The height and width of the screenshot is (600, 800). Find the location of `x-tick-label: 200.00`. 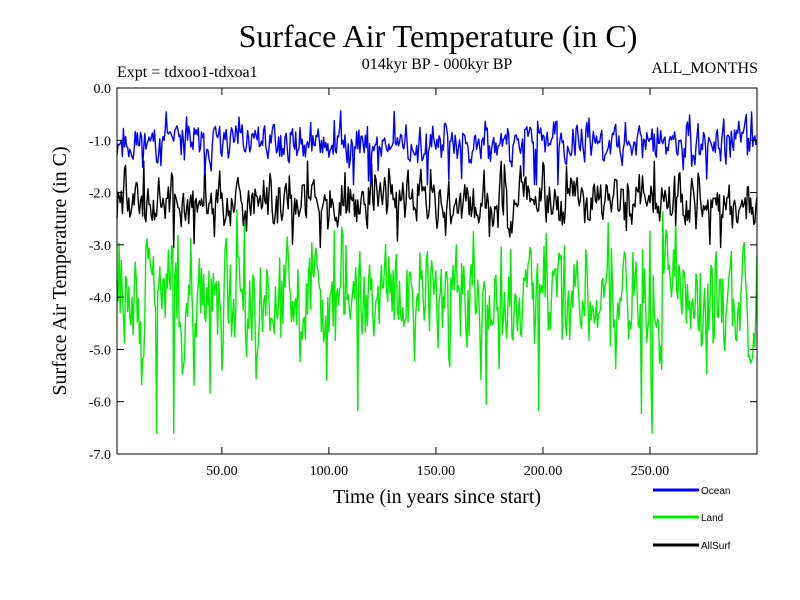

x-tick-label: 200.00 is located at coordinates (543, 471).